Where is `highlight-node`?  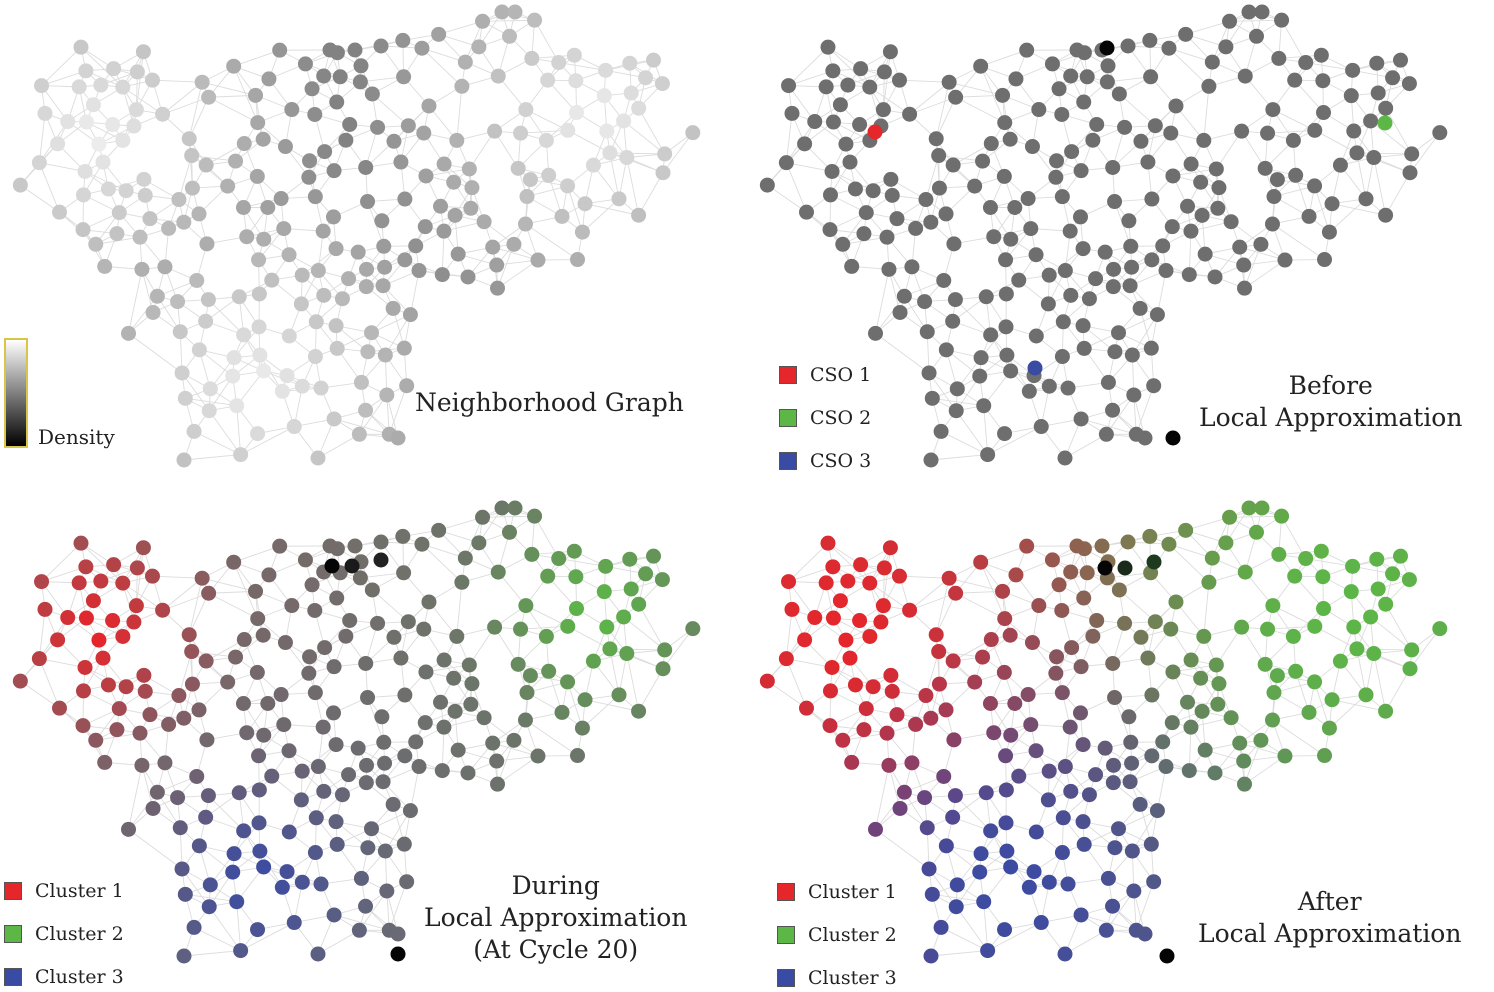
highlight-node is located at coordinates (1125, 568).